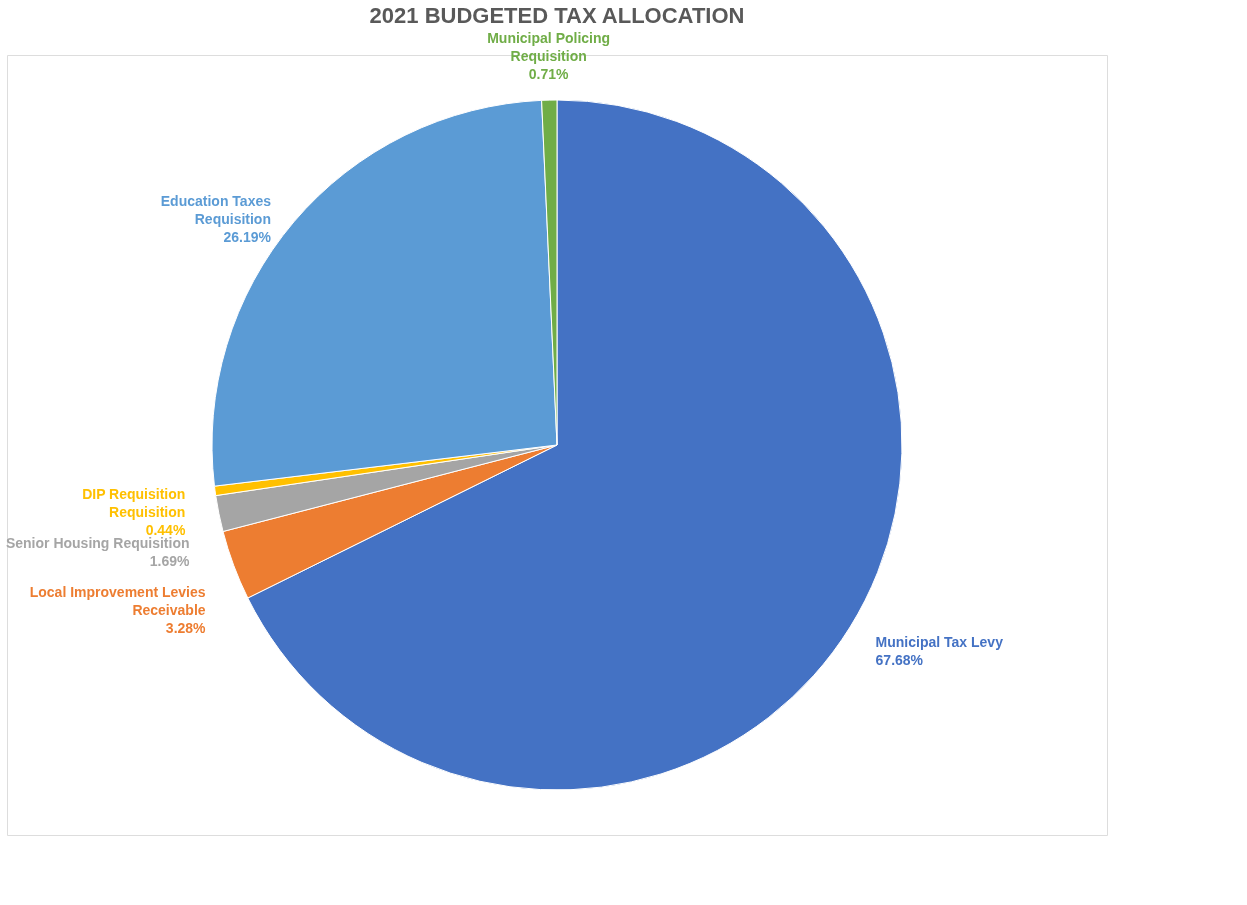  Describe the element at coordinates (899, 659) in the screenshot. I see `data-label: 67.68%` at that location.